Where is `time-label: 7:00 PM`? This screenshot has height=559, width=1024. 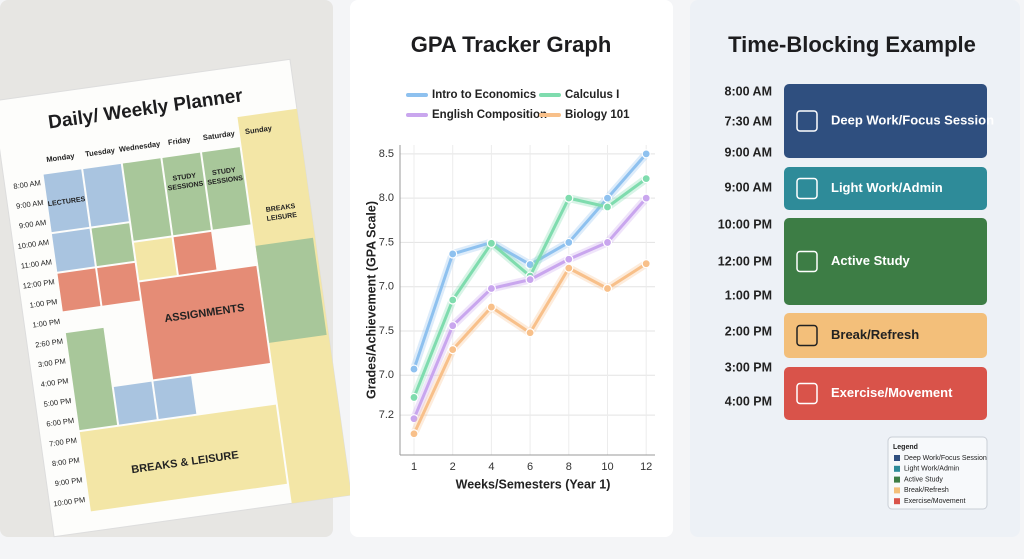 time-label: 7:00 PM is located at coordinates (63, 442).